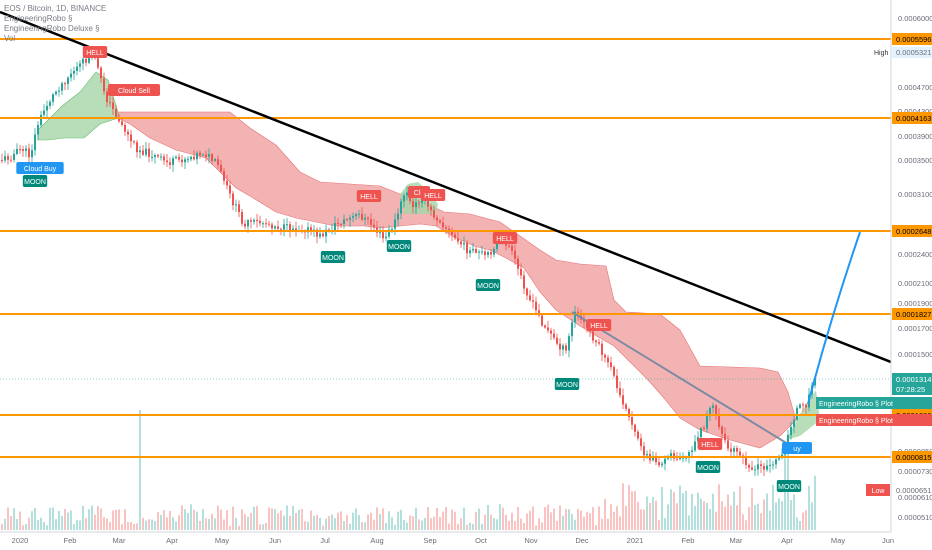  I want to click on y-tick-label: 0.0003500, so click(915, 160).